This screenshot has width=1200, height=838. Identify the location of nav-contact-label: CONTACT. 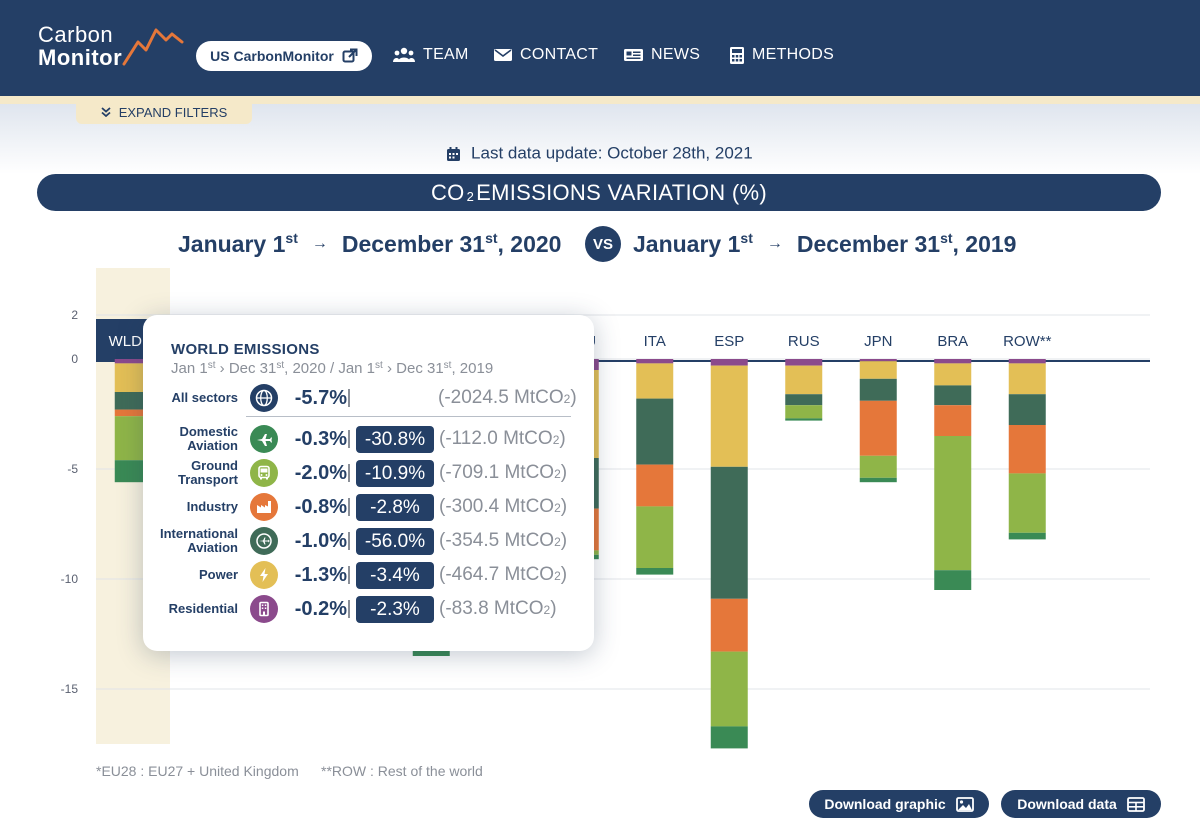
(559, 54).